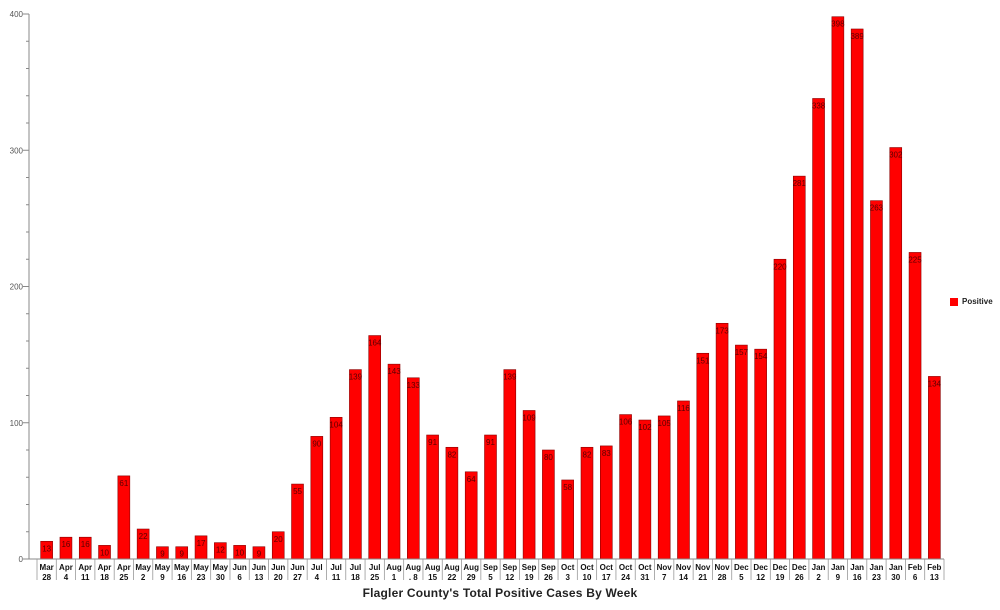  Describe the element at coordinates (47, 567) in the screenshot. I see `x-tick-label-month: Mar` at that location.